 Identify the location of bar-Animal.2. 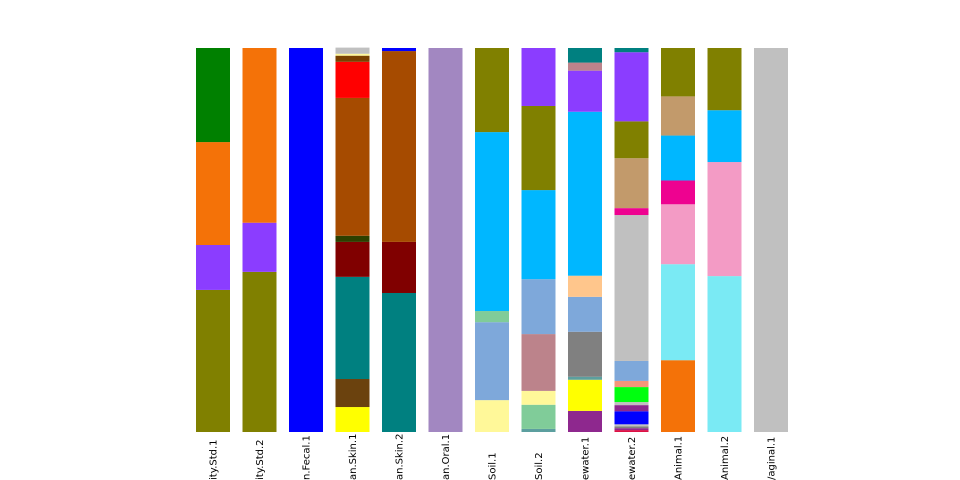
(724, 240).